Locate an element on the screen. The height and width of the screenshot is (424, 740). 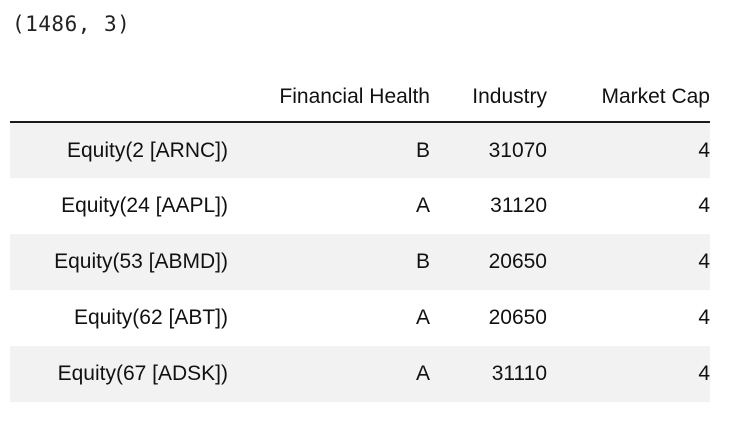
table-row: Equity(53 [ABMD]) B 20650 4 is located at coordinates (360, 262).